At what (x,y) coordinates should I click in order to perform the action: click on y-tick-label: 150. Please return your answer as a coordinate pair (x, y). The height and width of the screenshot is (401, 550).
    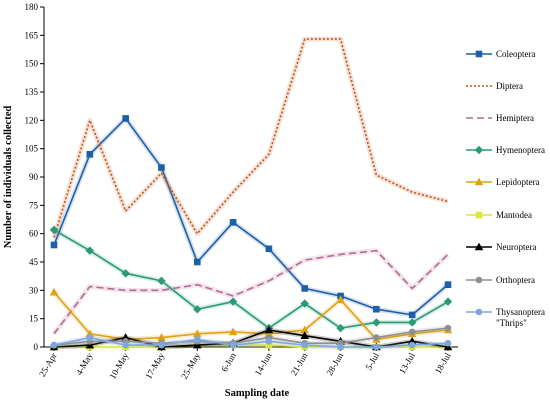
    Looking at the image, I should click on (32, 64).